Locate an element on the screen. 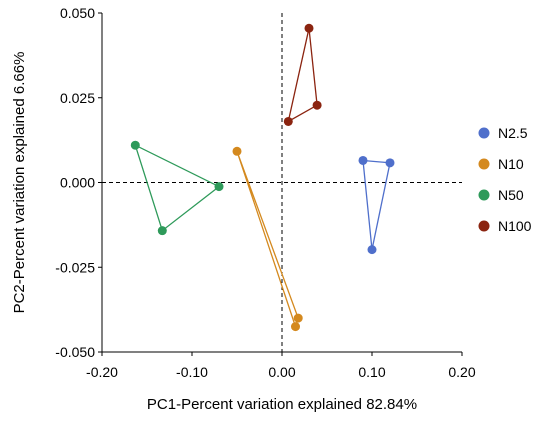  x-tick-label: 0.10 is located at coordinates (371, 372).